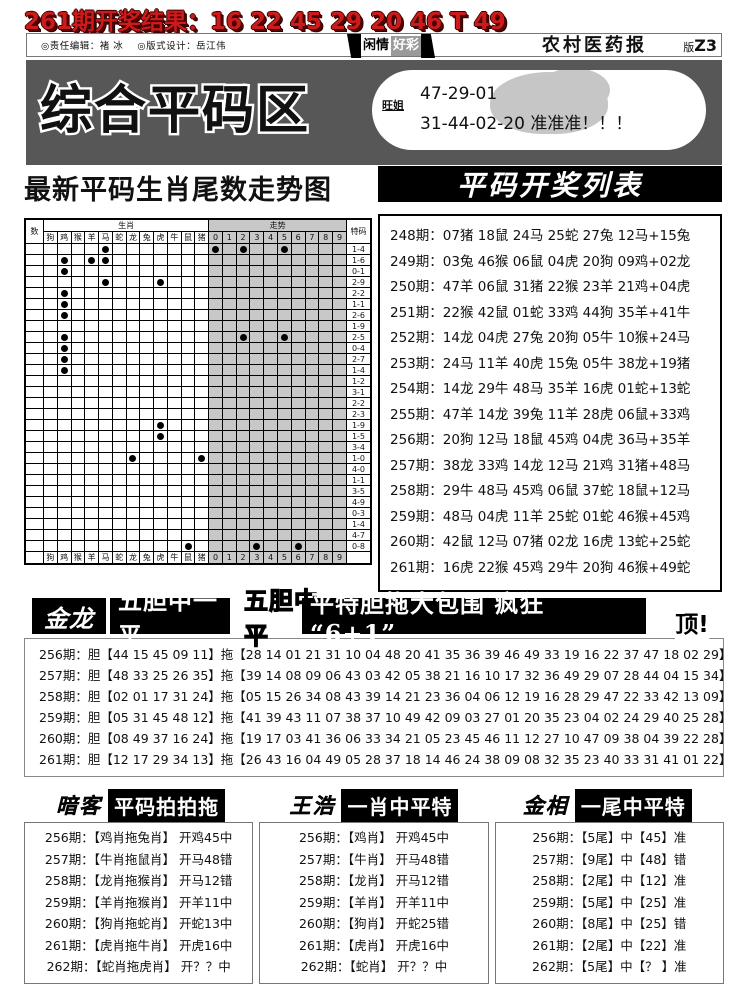 This screenshot has height=1008, width=748. I want to click on page-badge-number: Z3, so click(705, 45).